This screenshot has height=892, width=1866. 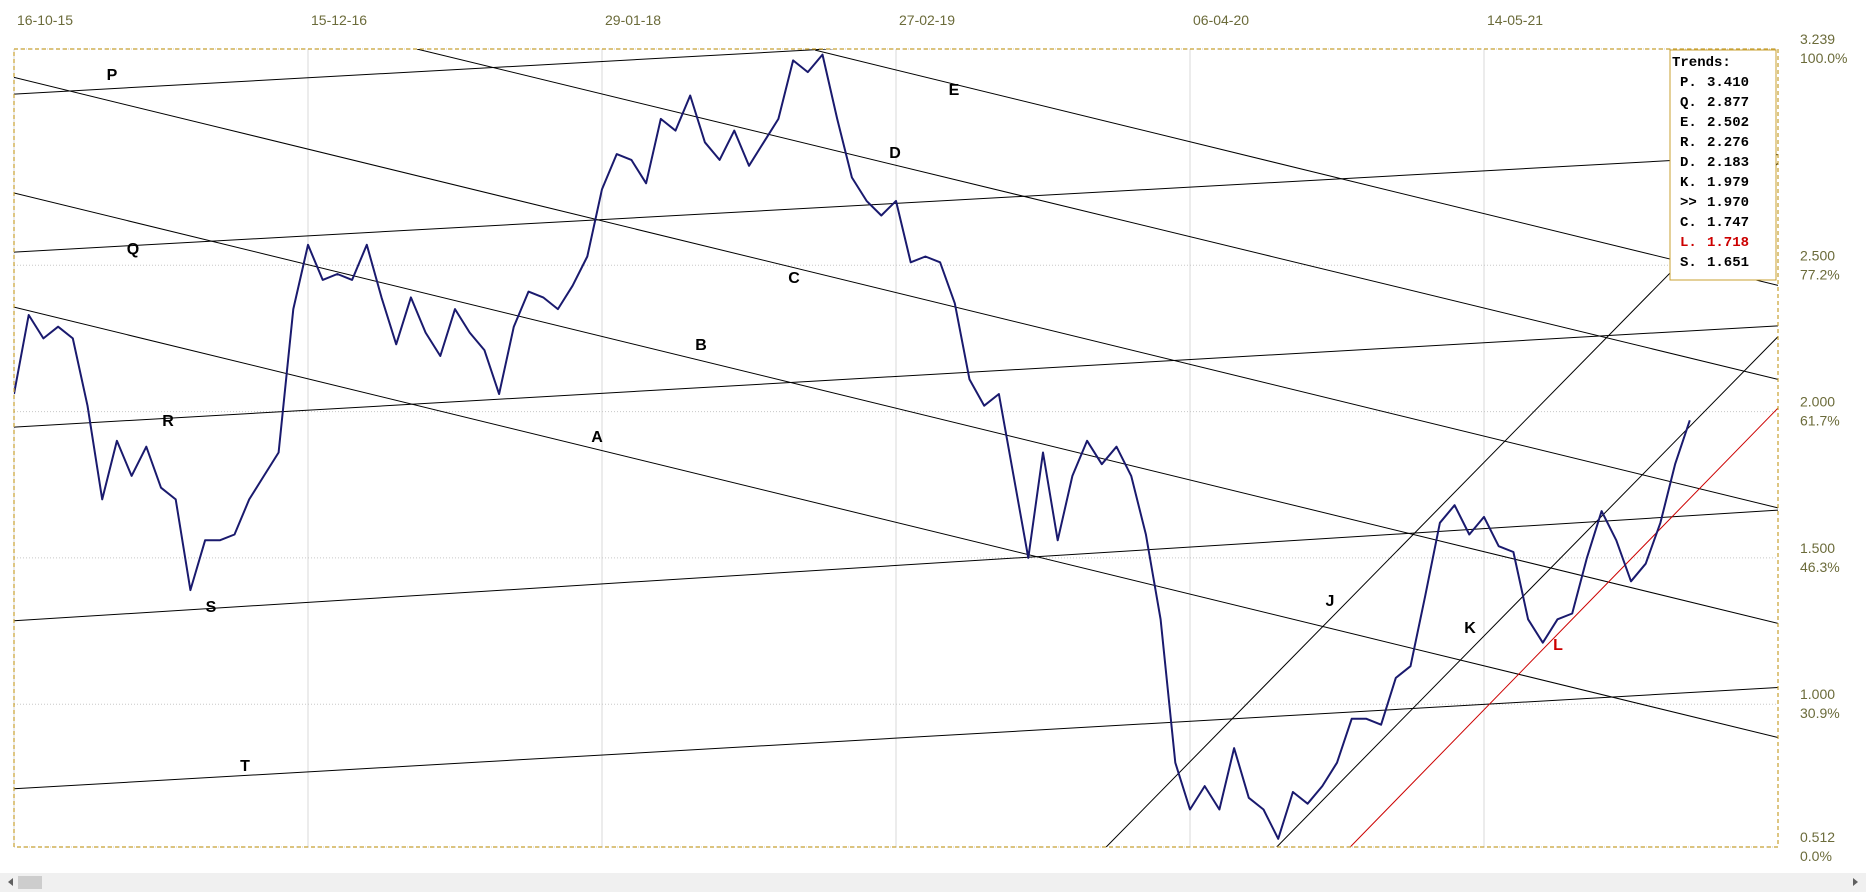 I want to click on y-tick-percent: 77.2%, so click(x=1820, y=274).